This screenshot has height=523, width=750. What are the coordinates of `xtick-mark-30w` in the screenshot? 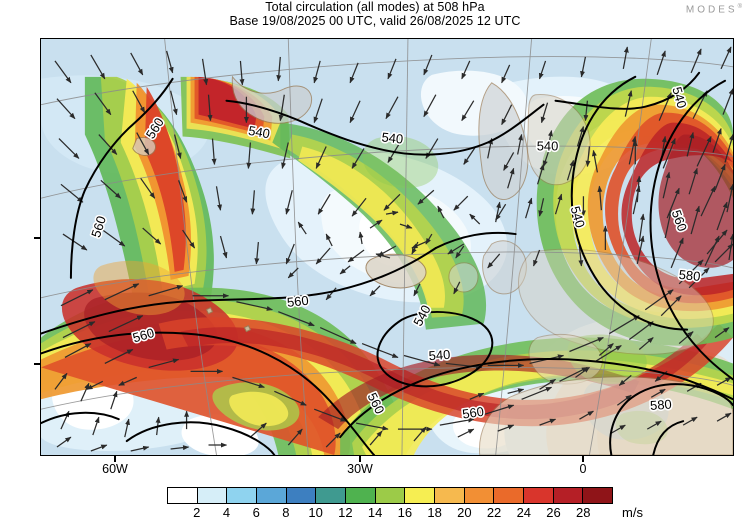 It's located at (360, 458).